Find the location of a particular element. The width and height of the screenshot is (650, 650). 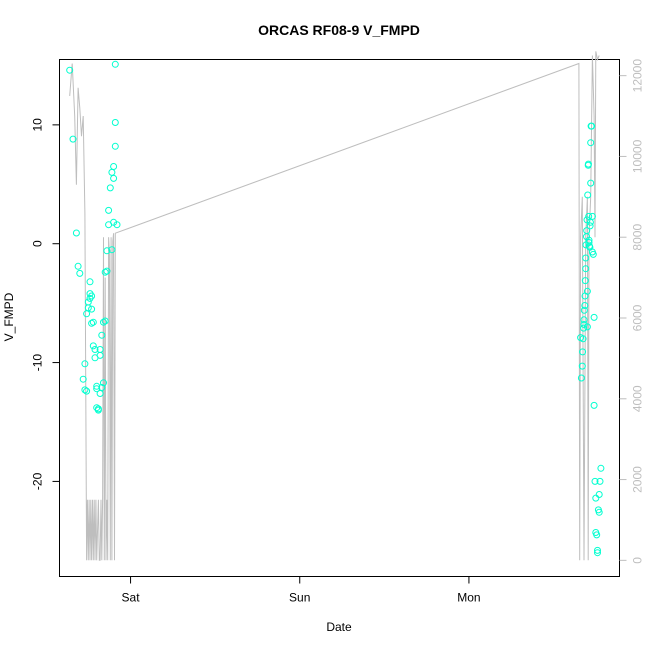

chart-title: ORCAS RF08-9 V_FMPD is located at coordinates (339, 30).